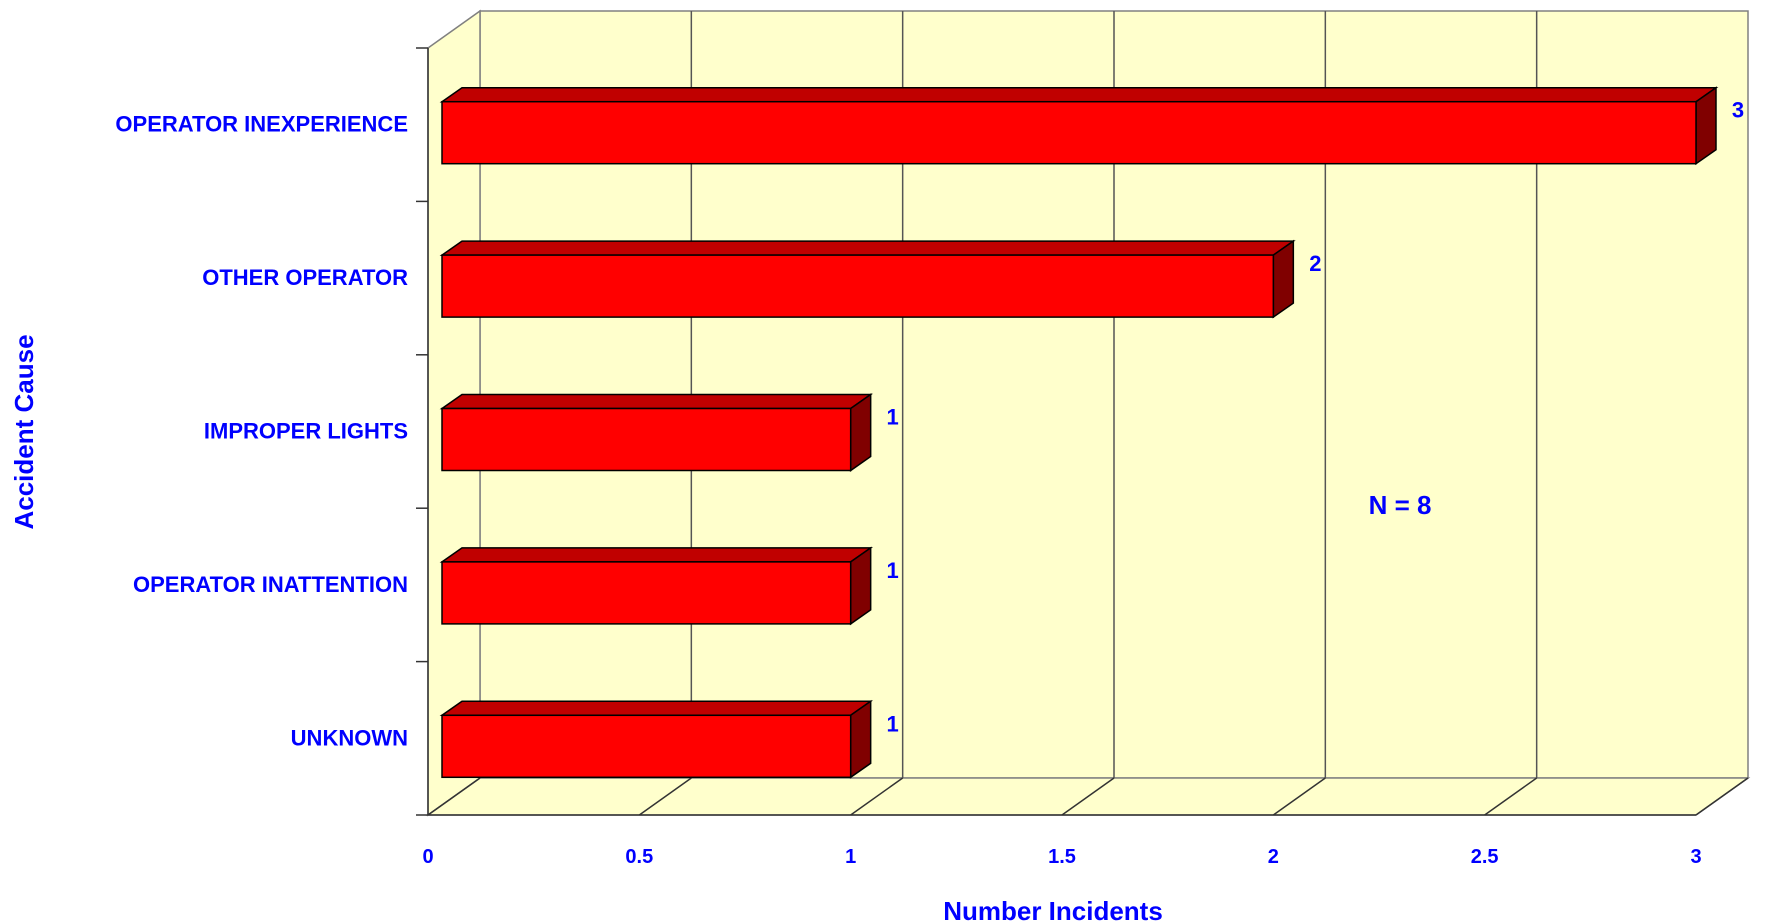 The width and height of the screenshot is (1779, 924). I want to click on x-tick-label: 0.5, so click(639, 857).